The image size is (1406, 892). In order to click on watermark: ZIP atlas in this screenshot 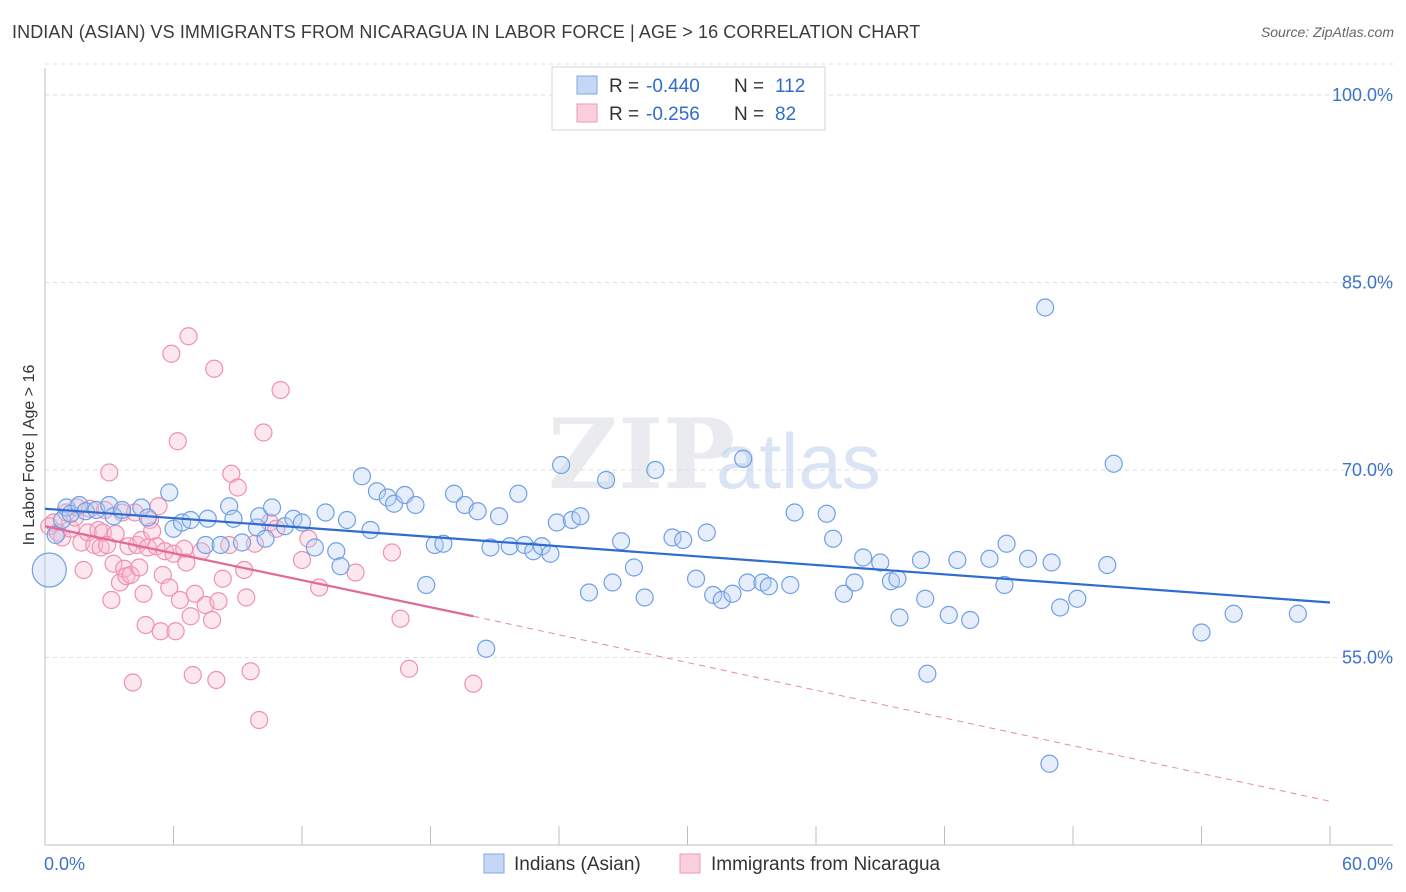, I will do `click(714, 454)`.